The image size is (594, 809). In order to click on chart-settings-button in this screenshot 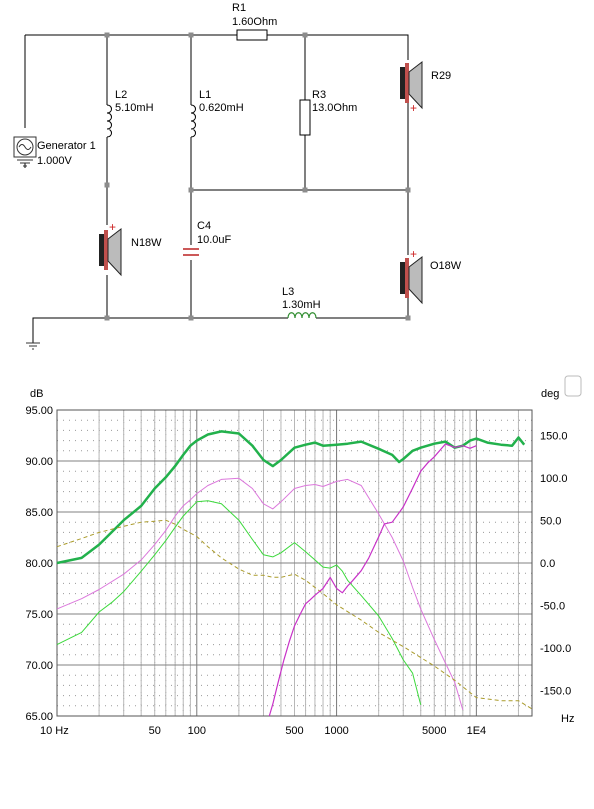, I will do `click(573, 386)`.